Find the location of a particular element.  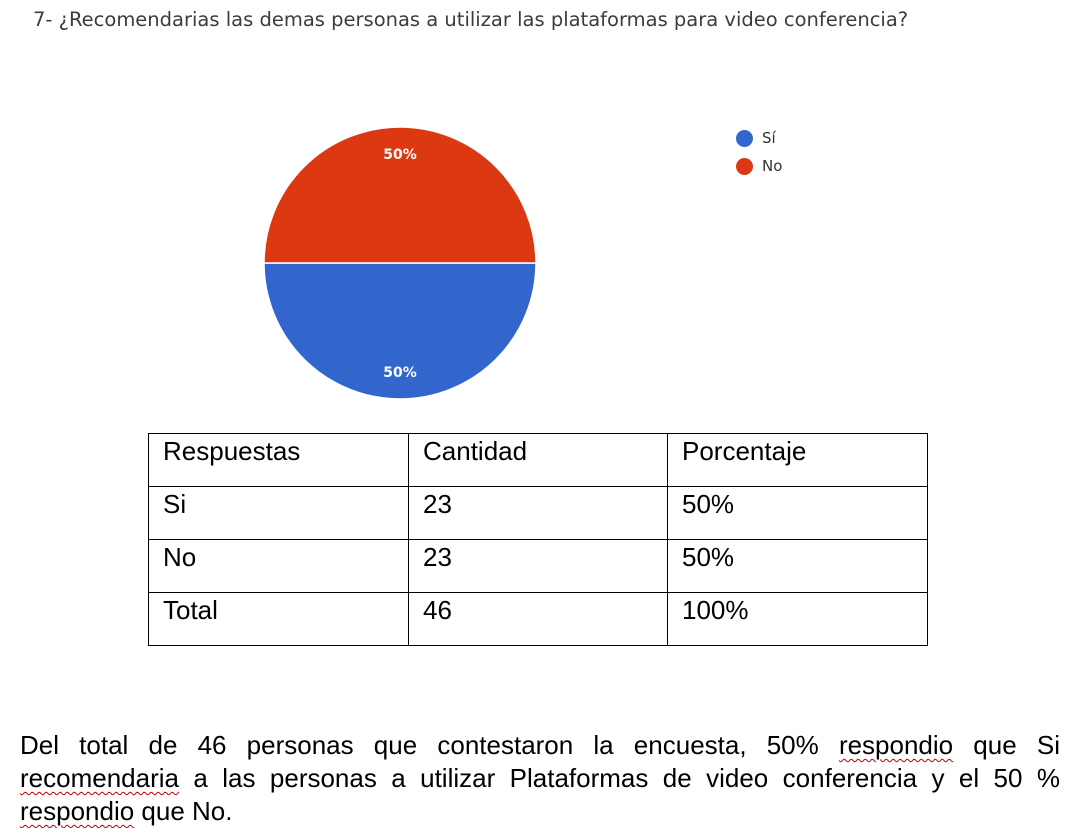

header-porcentaje: Porcentaje is located at coordinates (797, 460).